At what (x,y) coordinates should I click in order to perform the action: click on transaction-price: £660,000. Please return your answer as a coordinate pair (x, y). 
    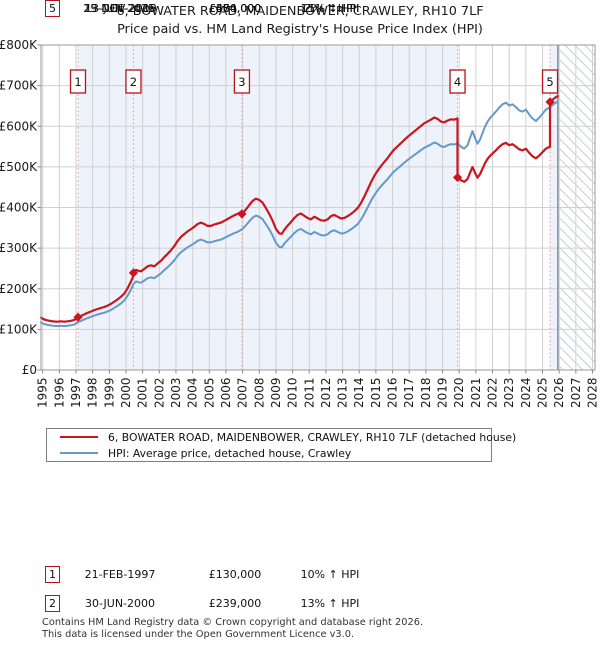
    Looking at the image, I should click on (235, 8).